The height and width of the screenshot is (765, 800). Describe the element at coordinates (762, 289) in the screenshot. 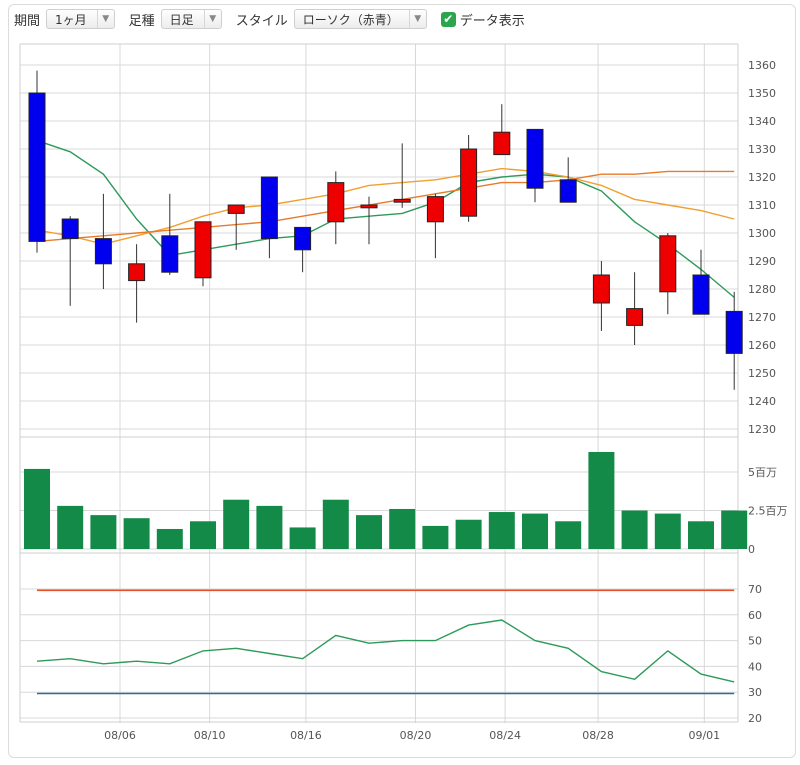

I see `price-tick-label: 1280` at that location.